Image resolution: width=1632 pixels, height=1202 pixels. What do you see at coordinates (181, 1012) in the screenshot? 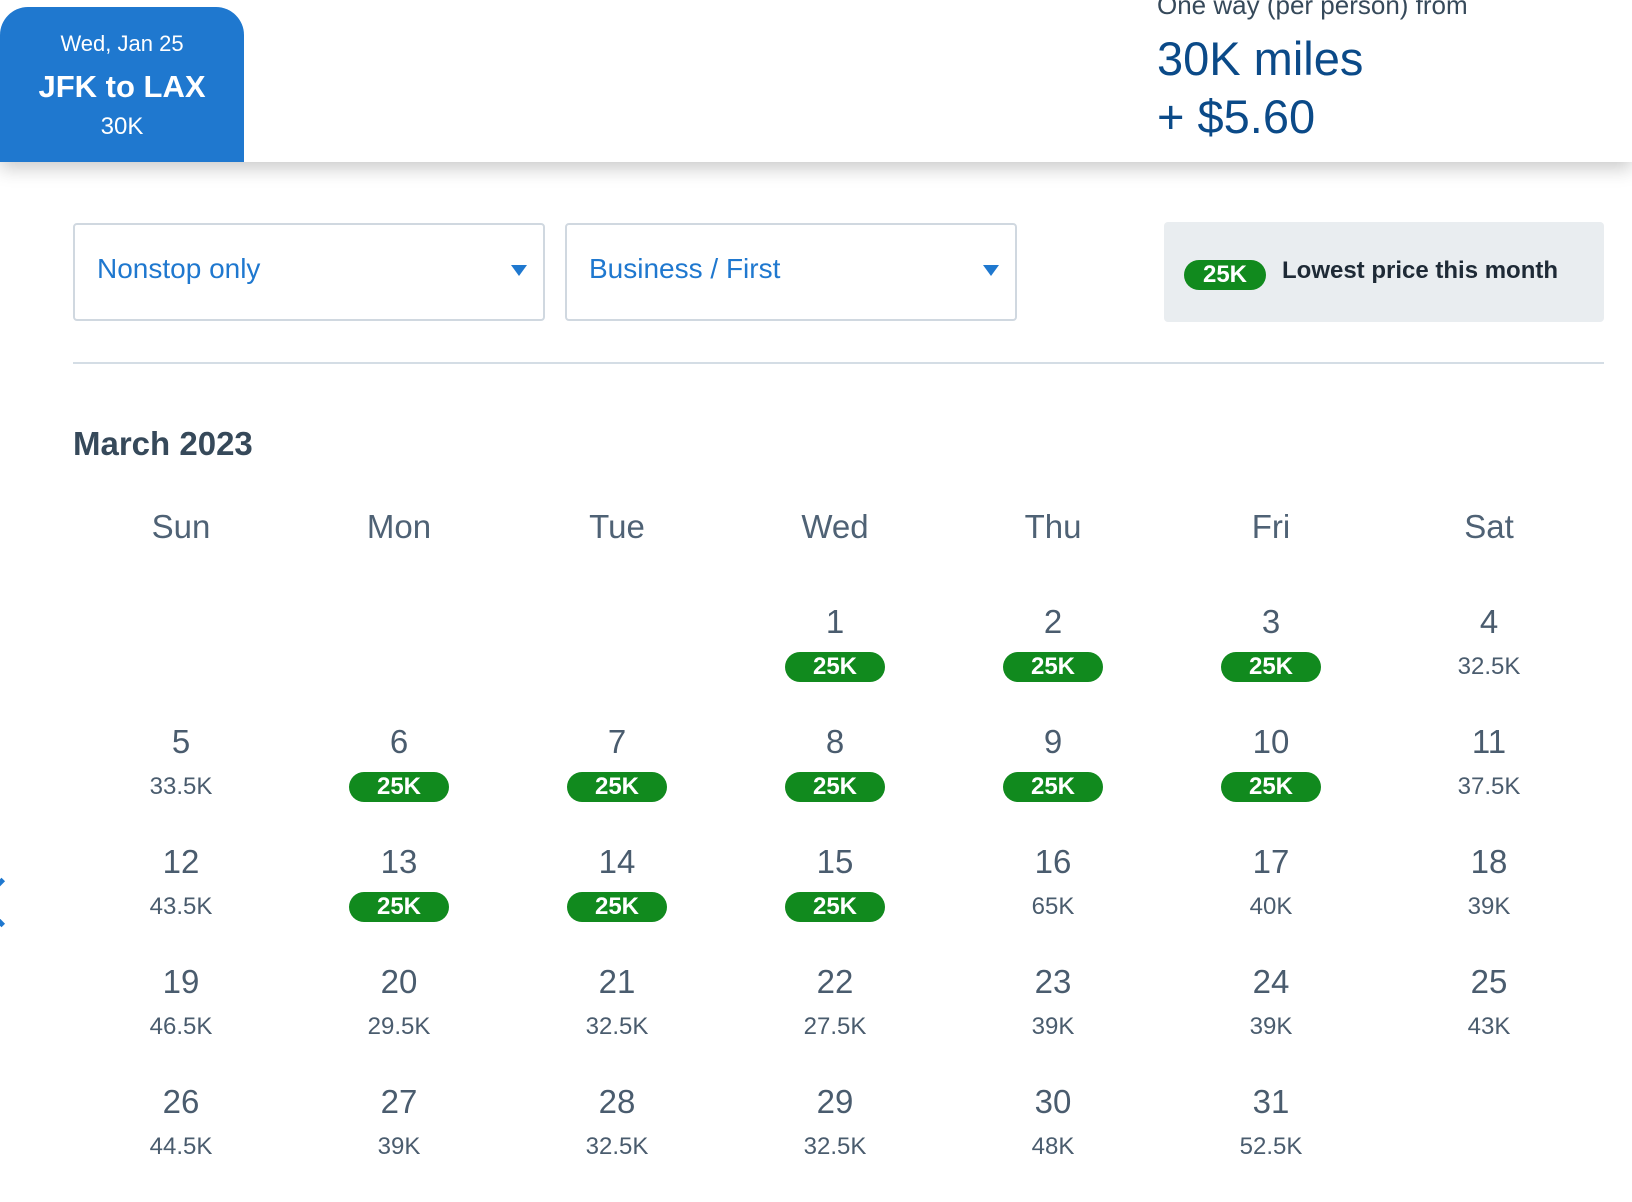
I see `calendar-day: 19 46.5K` at bounding box center [181, 1012].